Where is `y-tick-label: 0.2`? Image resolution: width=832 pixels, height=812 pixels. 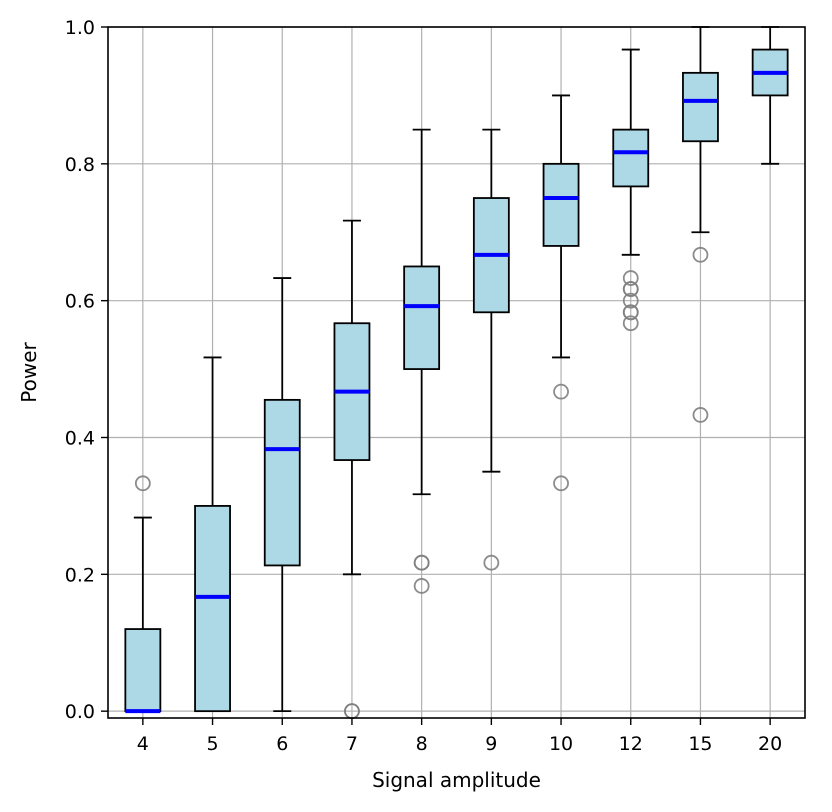 y-tick-label: 0.2 is located at coordinates (80, 575).